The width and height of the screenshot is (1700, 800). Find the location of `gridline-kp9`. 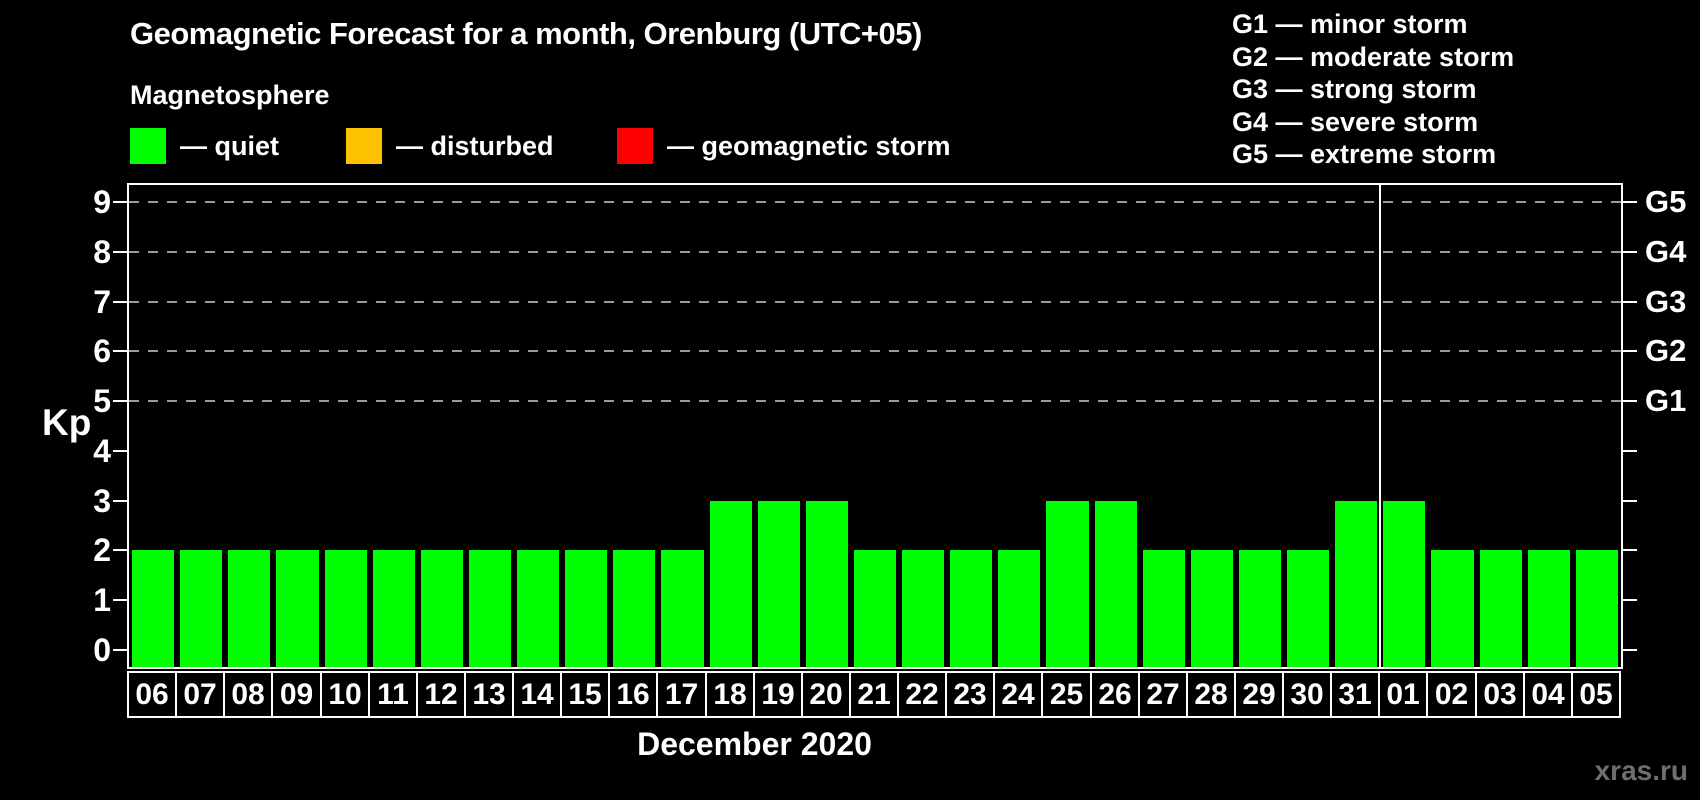

gridline-kp9 is located at coordinates (875, 202).